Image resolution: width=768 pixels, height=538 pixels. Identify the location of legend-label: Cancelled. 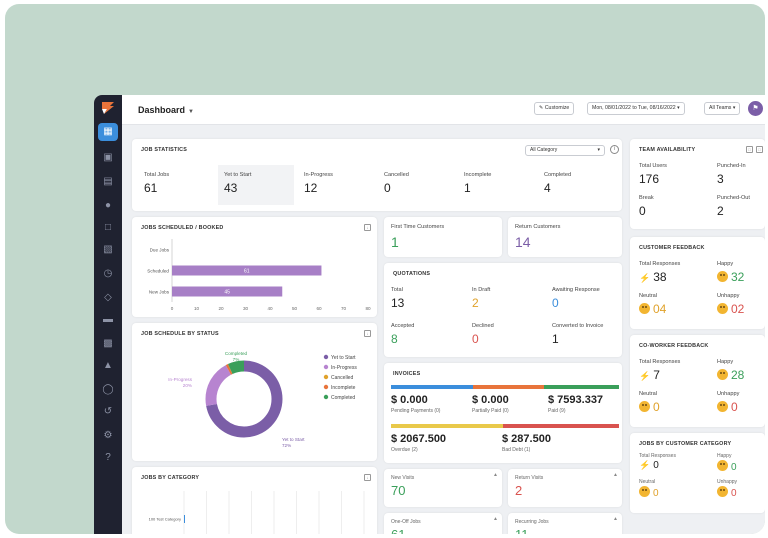
(342, 378).